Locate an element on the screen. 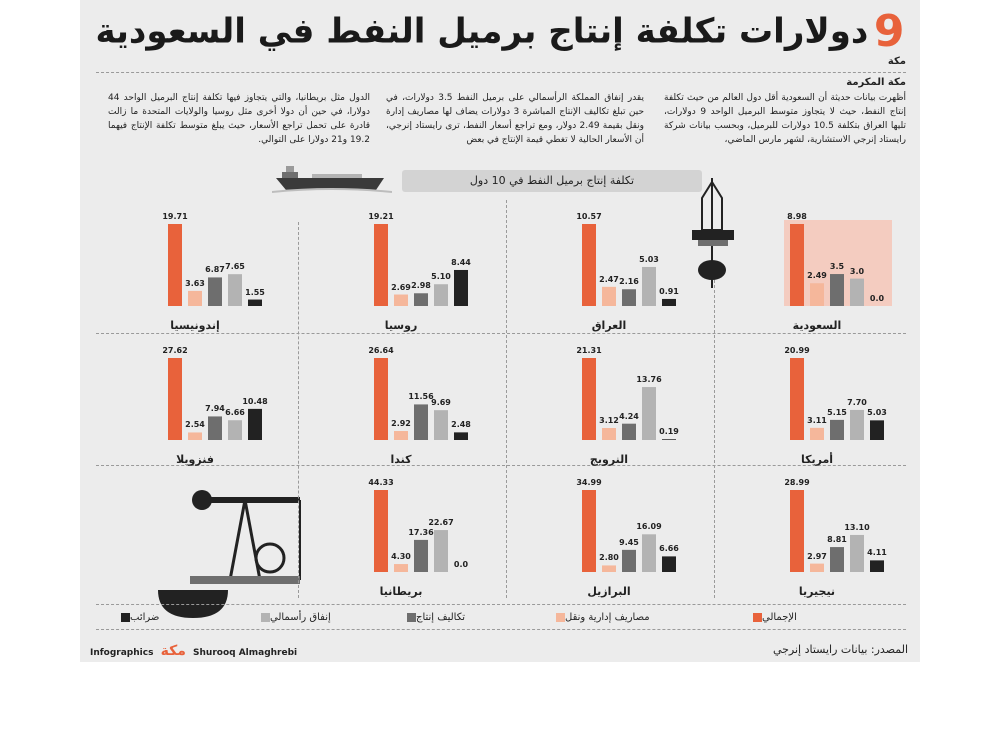  footer-source: المصدر: بيانات رايستاد إنرجي is located at coordinates (840, 649).